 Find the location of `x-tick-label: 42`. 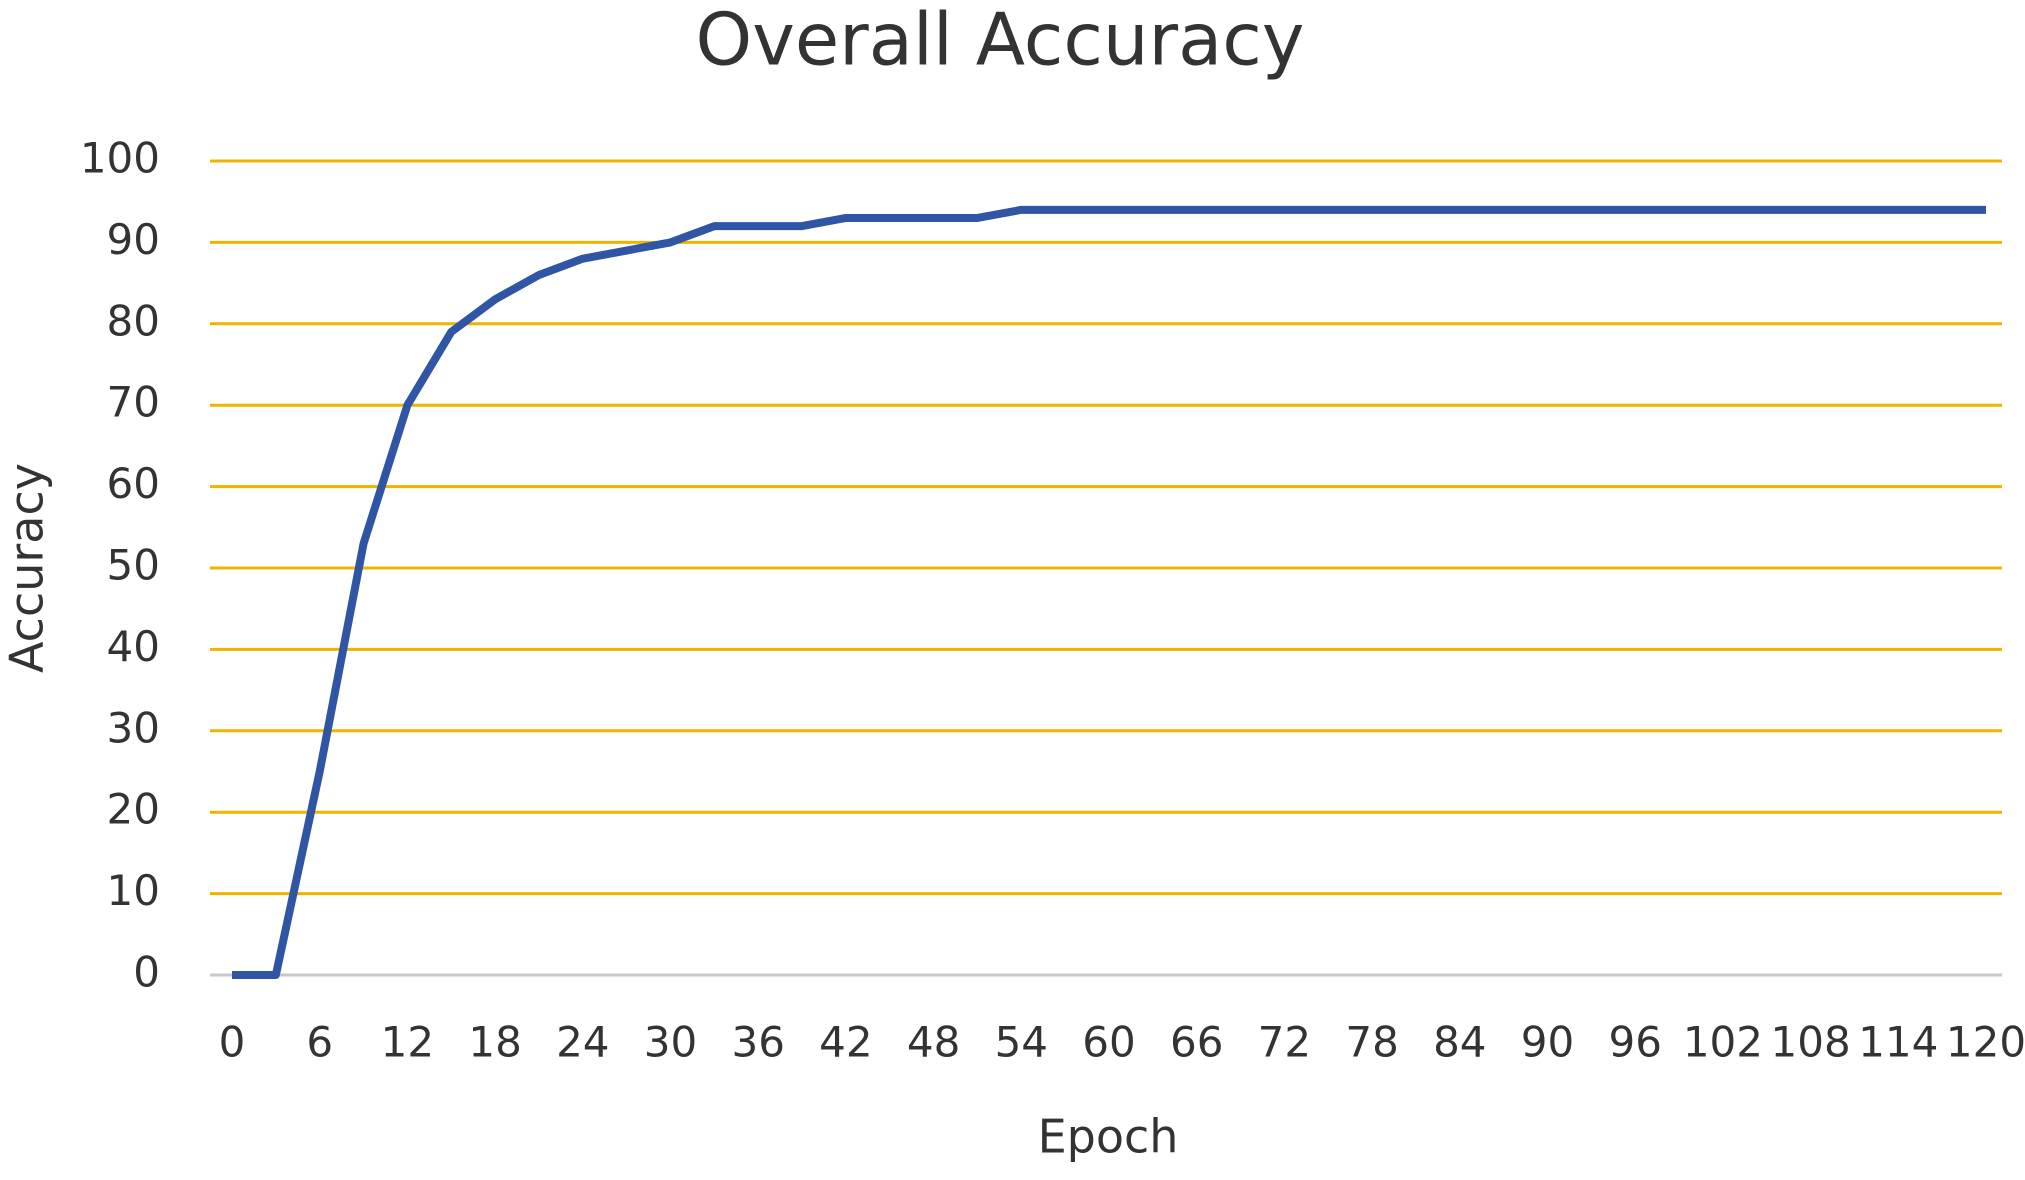

x-tick-label: 42 is located at coordinates (845, 1042).